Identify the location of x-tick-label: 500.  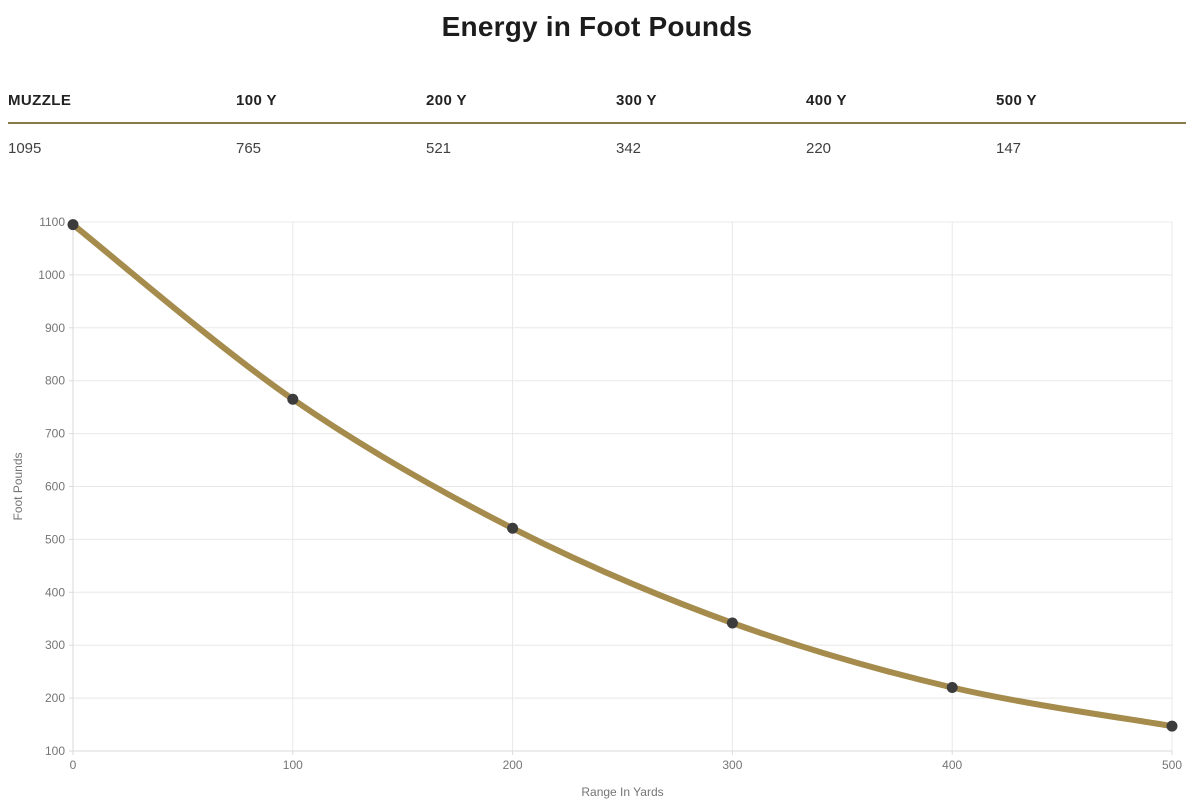
(1172, 765).